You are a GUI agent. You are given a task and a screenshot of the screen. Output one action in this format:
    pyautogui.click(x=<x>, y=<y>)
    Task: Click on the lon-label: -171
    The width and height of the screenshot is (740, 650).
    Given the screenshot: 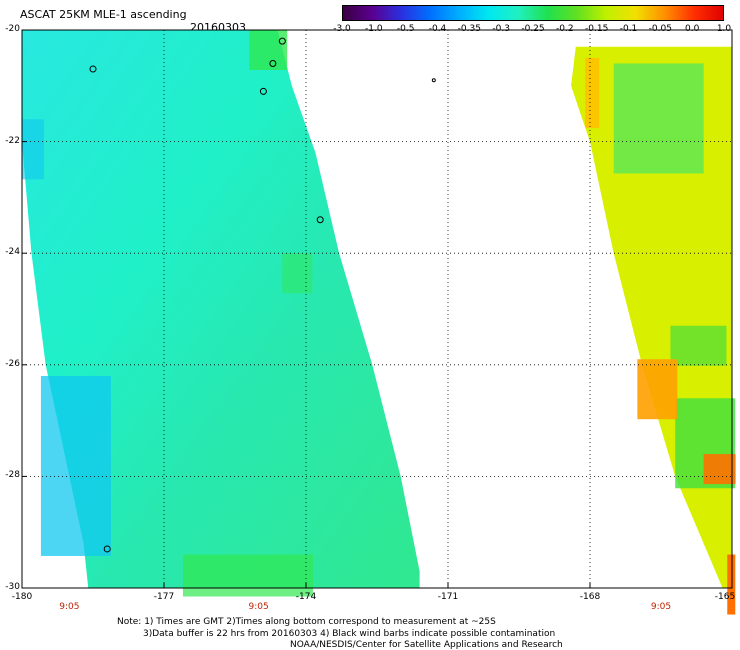 What is the action you would take?
    pyautogui.click(x=448, y=597)
    